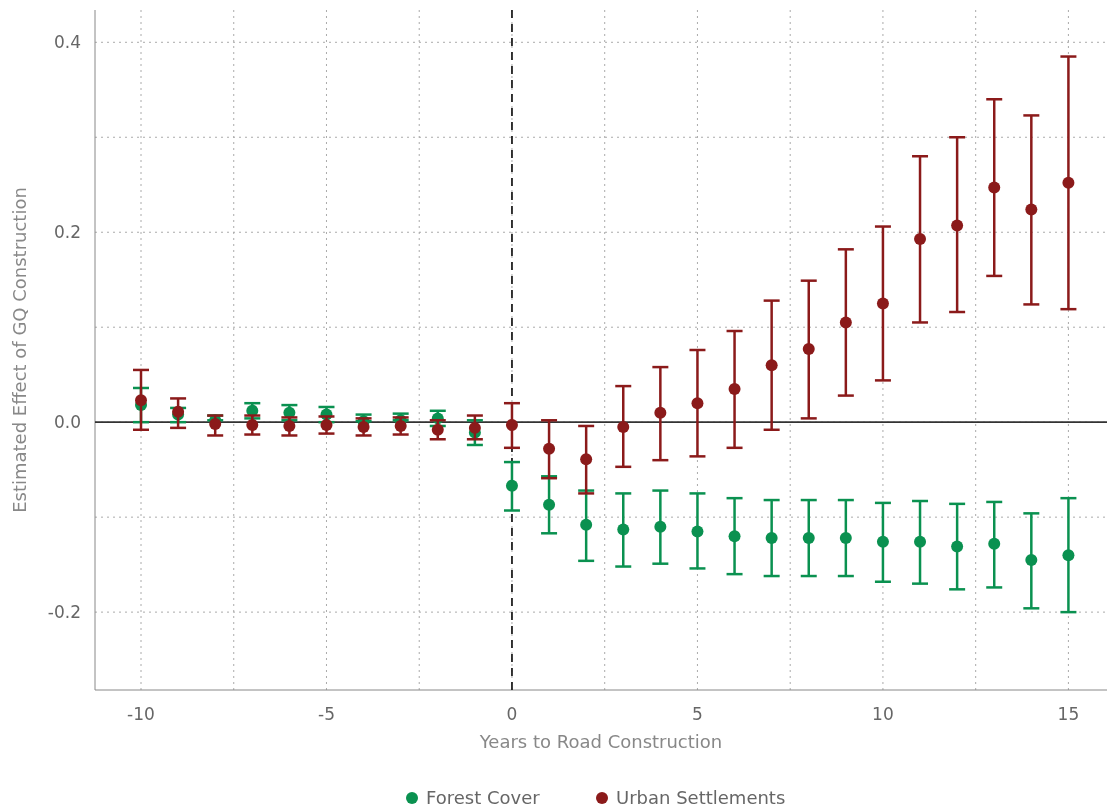  I want to click on x-tick-label: 5, so click(697, 714).